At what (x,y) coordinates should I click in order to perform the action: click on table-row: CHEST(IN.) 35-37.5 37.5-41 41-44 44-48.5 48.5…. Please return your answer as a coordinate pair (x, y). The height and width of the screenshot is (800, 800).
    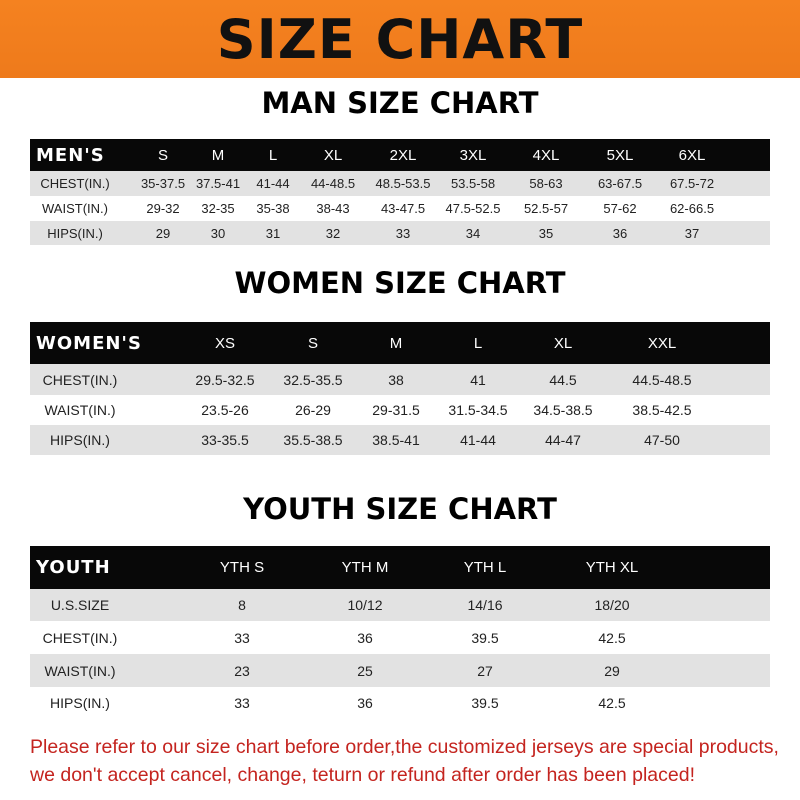
    Looking at the image, I should click on (400, 183).